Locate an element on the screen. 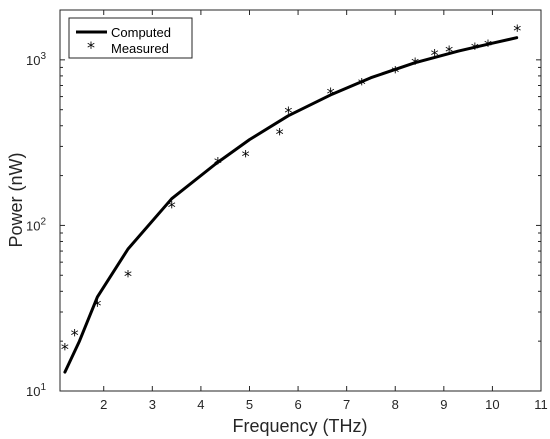  y-tick-label: 10¹ is located at coordinates (36, 390).